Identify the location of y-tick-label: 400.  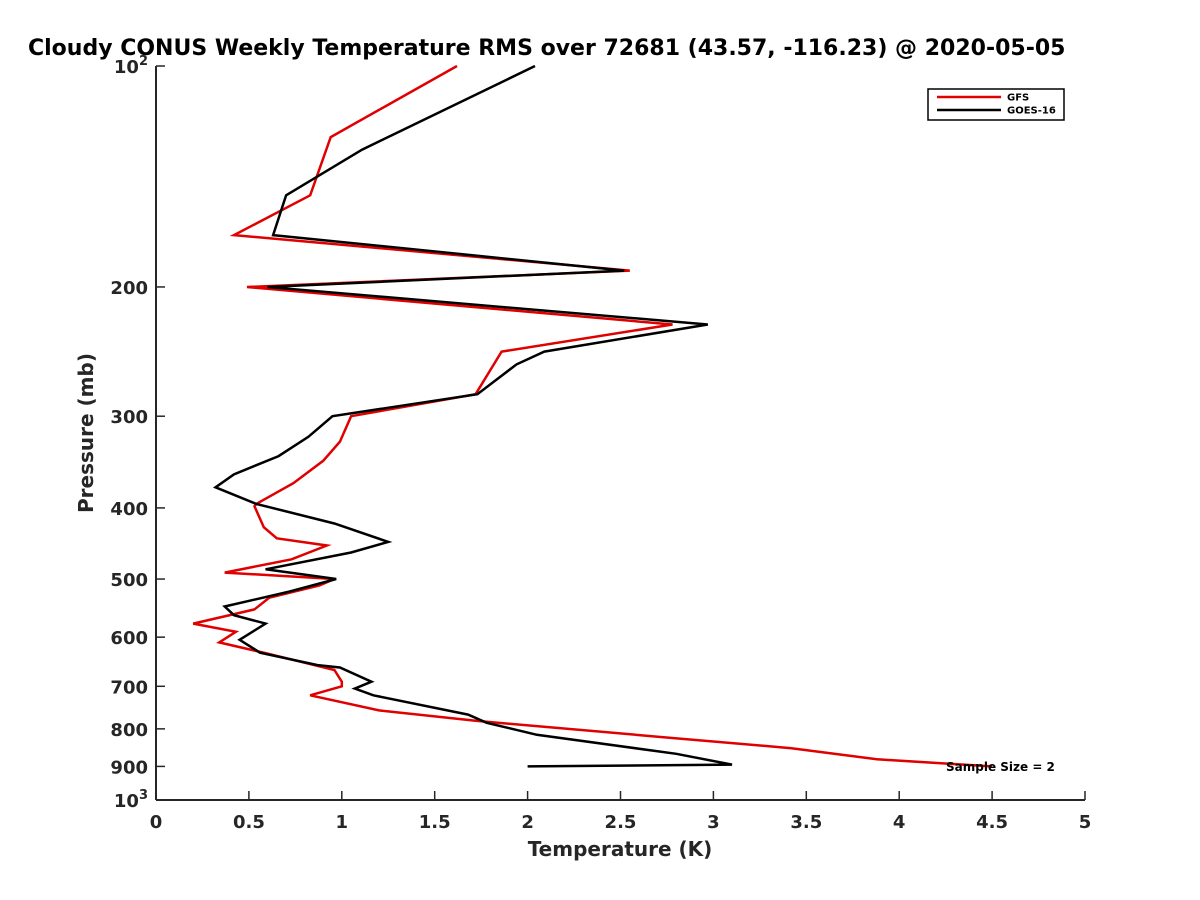
(129, 509).